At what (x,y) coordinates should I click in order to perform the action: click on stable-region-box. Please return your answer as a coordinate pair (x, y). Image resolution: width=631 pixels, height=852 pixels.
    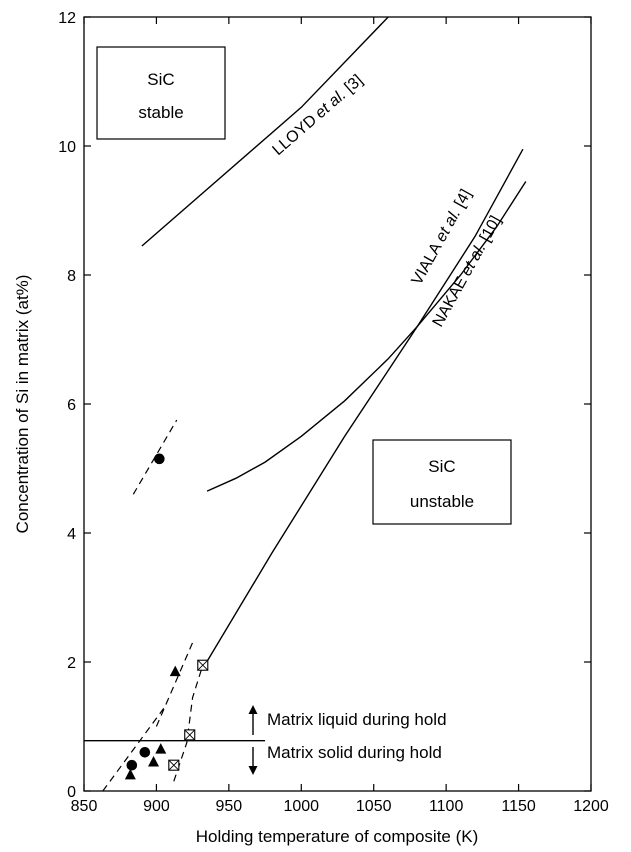
    Looking at the image, I should click on (161, 93).